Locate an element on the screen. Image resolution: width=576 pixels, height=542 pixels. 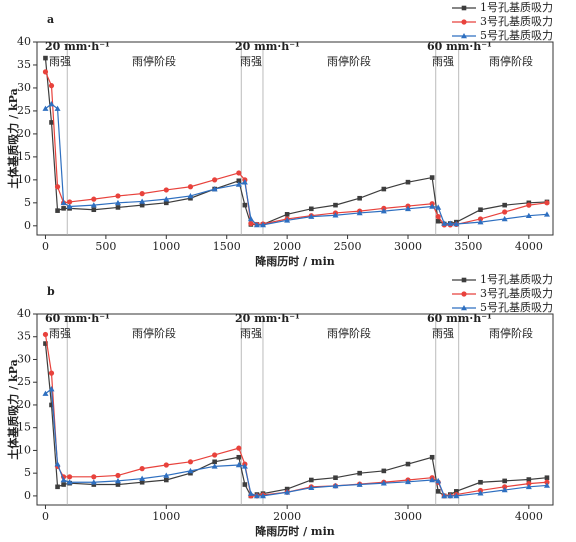
x-axis-label: 降雨历时 / min is located at coordinates (295, 261).